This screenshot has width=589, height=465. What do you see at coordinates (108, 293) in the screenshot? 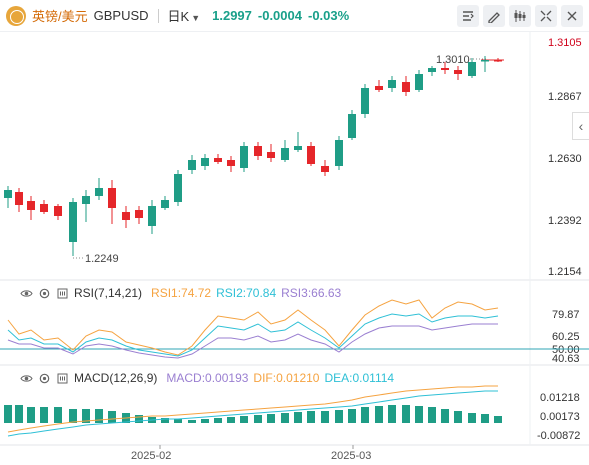
I see `rsi-title: RSI(7,14,21)` at bounding box center [108, 293].